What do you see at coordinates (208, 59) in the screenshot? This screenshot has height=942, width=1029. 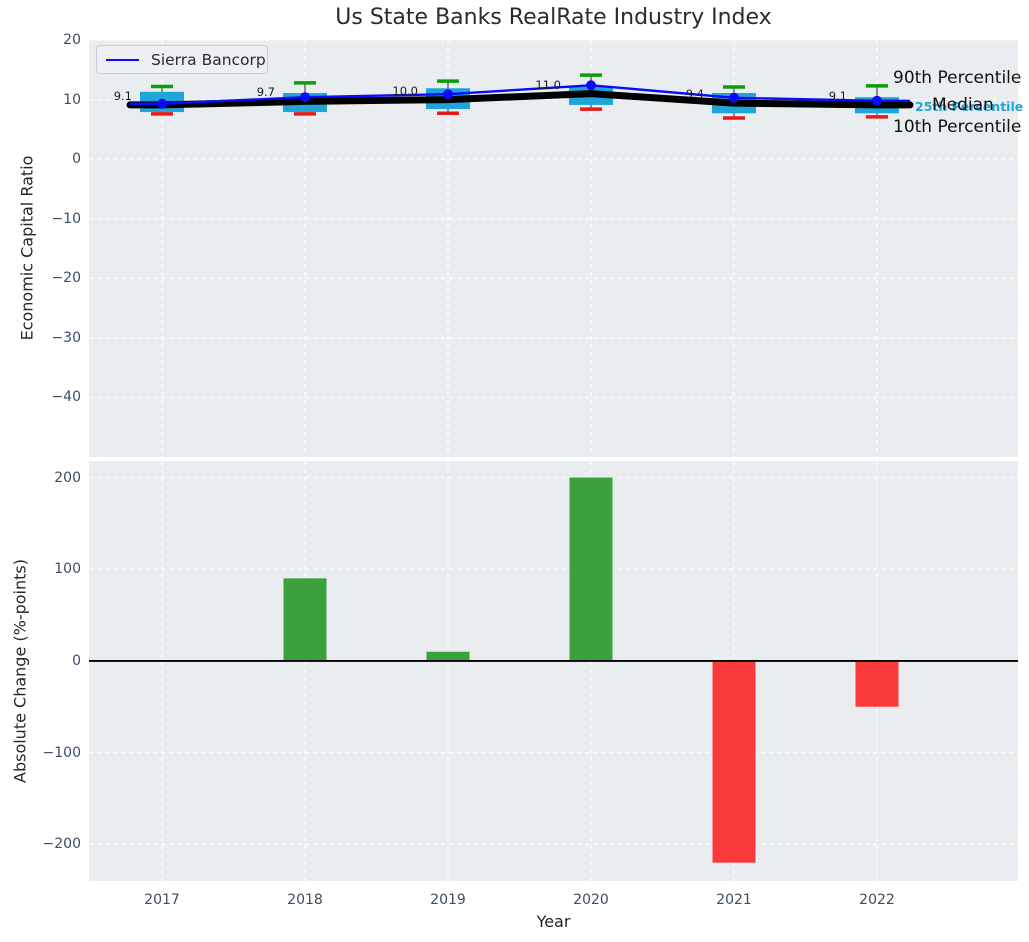 I see `legend-label: Sierra Bancorp` at bounding box center [208, 59].